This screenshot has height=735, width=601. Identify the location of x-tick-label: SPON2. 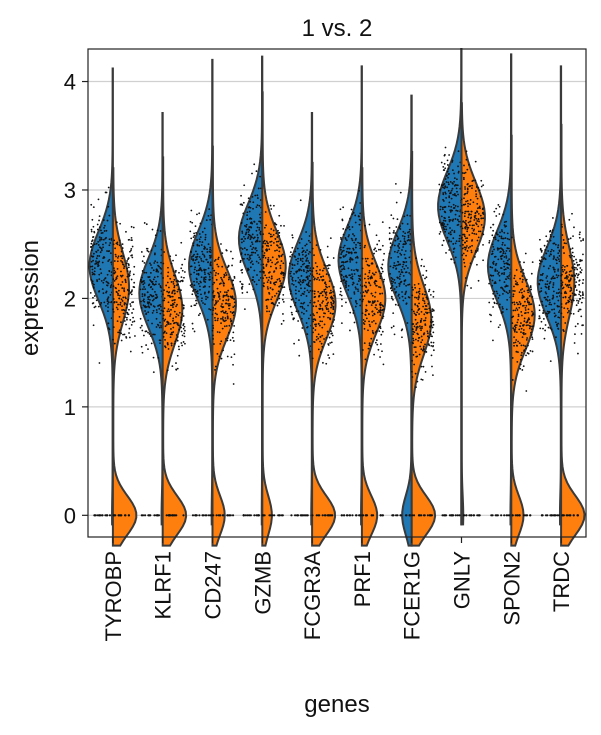
(511, 588).